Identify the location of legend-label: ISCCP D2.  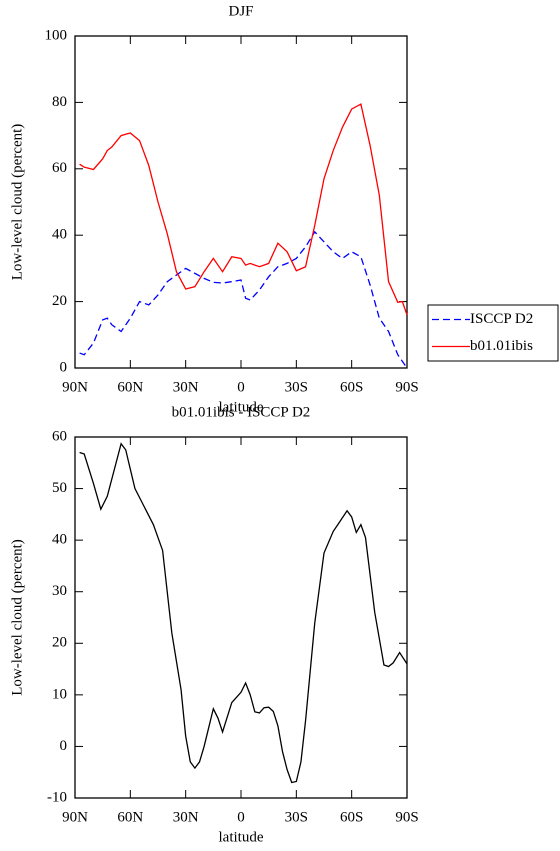
(501, 319).